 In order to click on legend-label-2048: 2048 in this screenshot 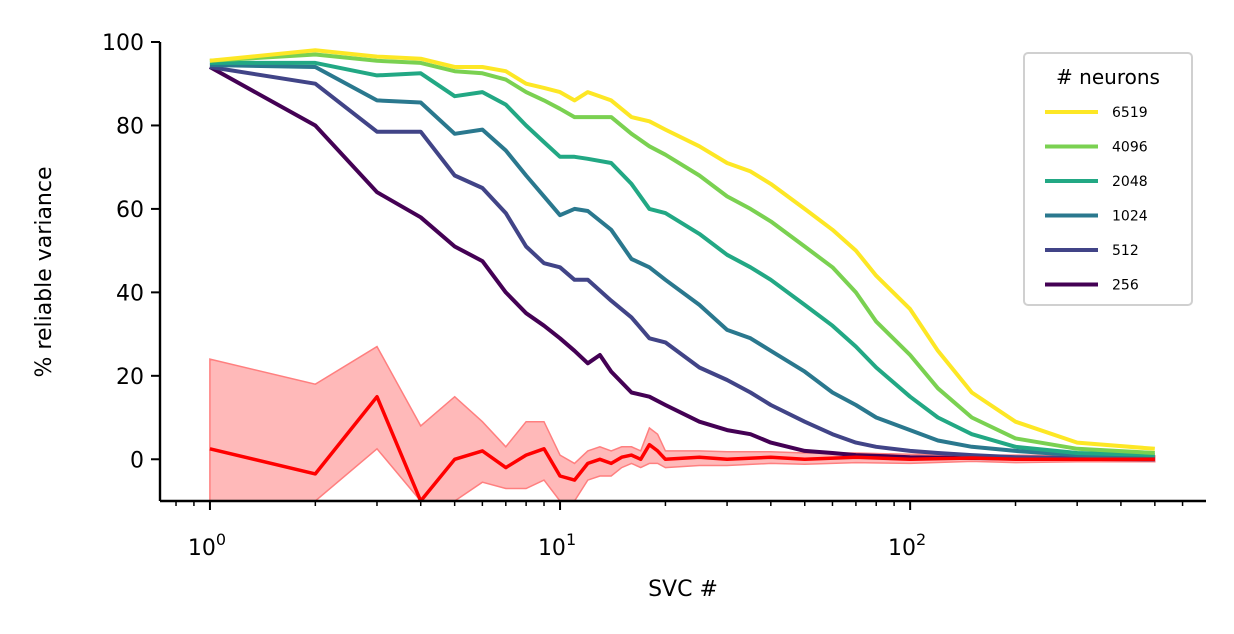, I will do `click(1130, 182)`.